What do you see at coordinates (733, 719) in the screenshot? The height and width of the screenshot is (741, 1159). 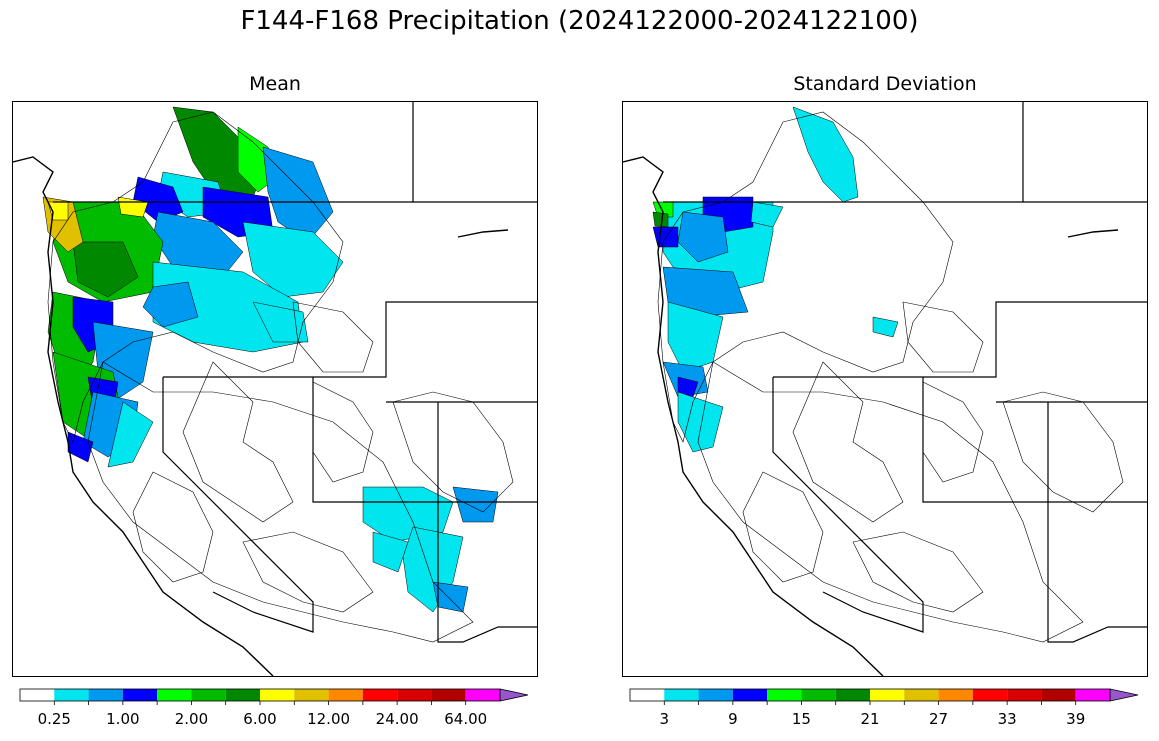 I see `colorbar-tick-label: 9` at bounding box center [733, 719].